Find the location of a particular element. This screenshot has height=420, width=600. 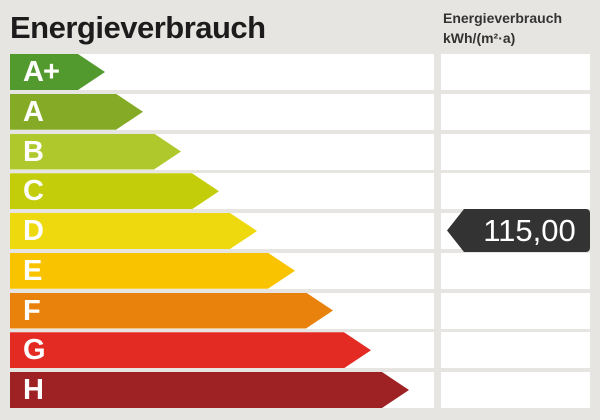

energy-class-arrow-e: E is located at coordinates (152, 271).